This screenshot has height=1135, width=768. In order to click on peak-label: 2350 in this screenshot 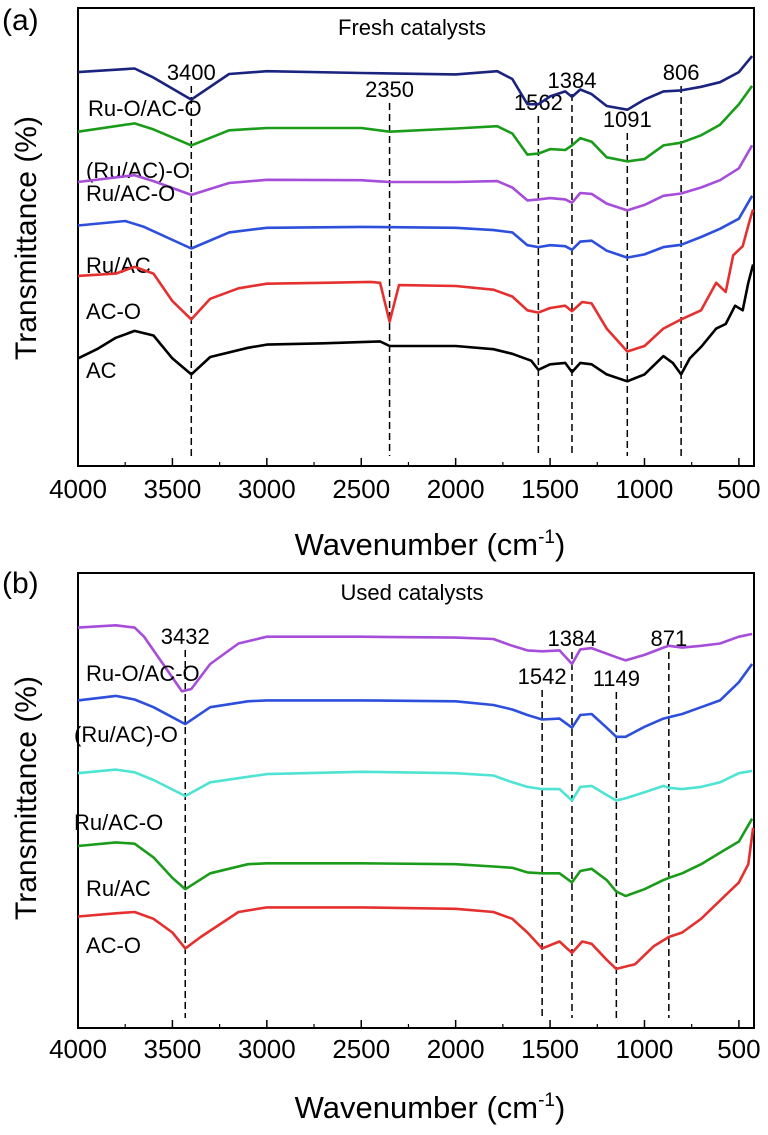, I will do `click(389, 89)`.